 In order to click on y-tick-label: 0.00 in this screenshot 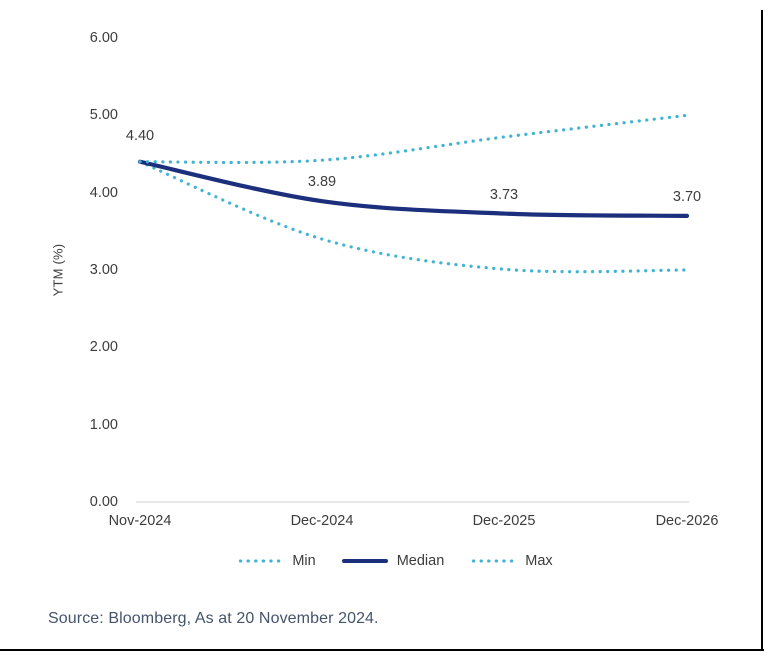, I will do `click(103, 502)`.